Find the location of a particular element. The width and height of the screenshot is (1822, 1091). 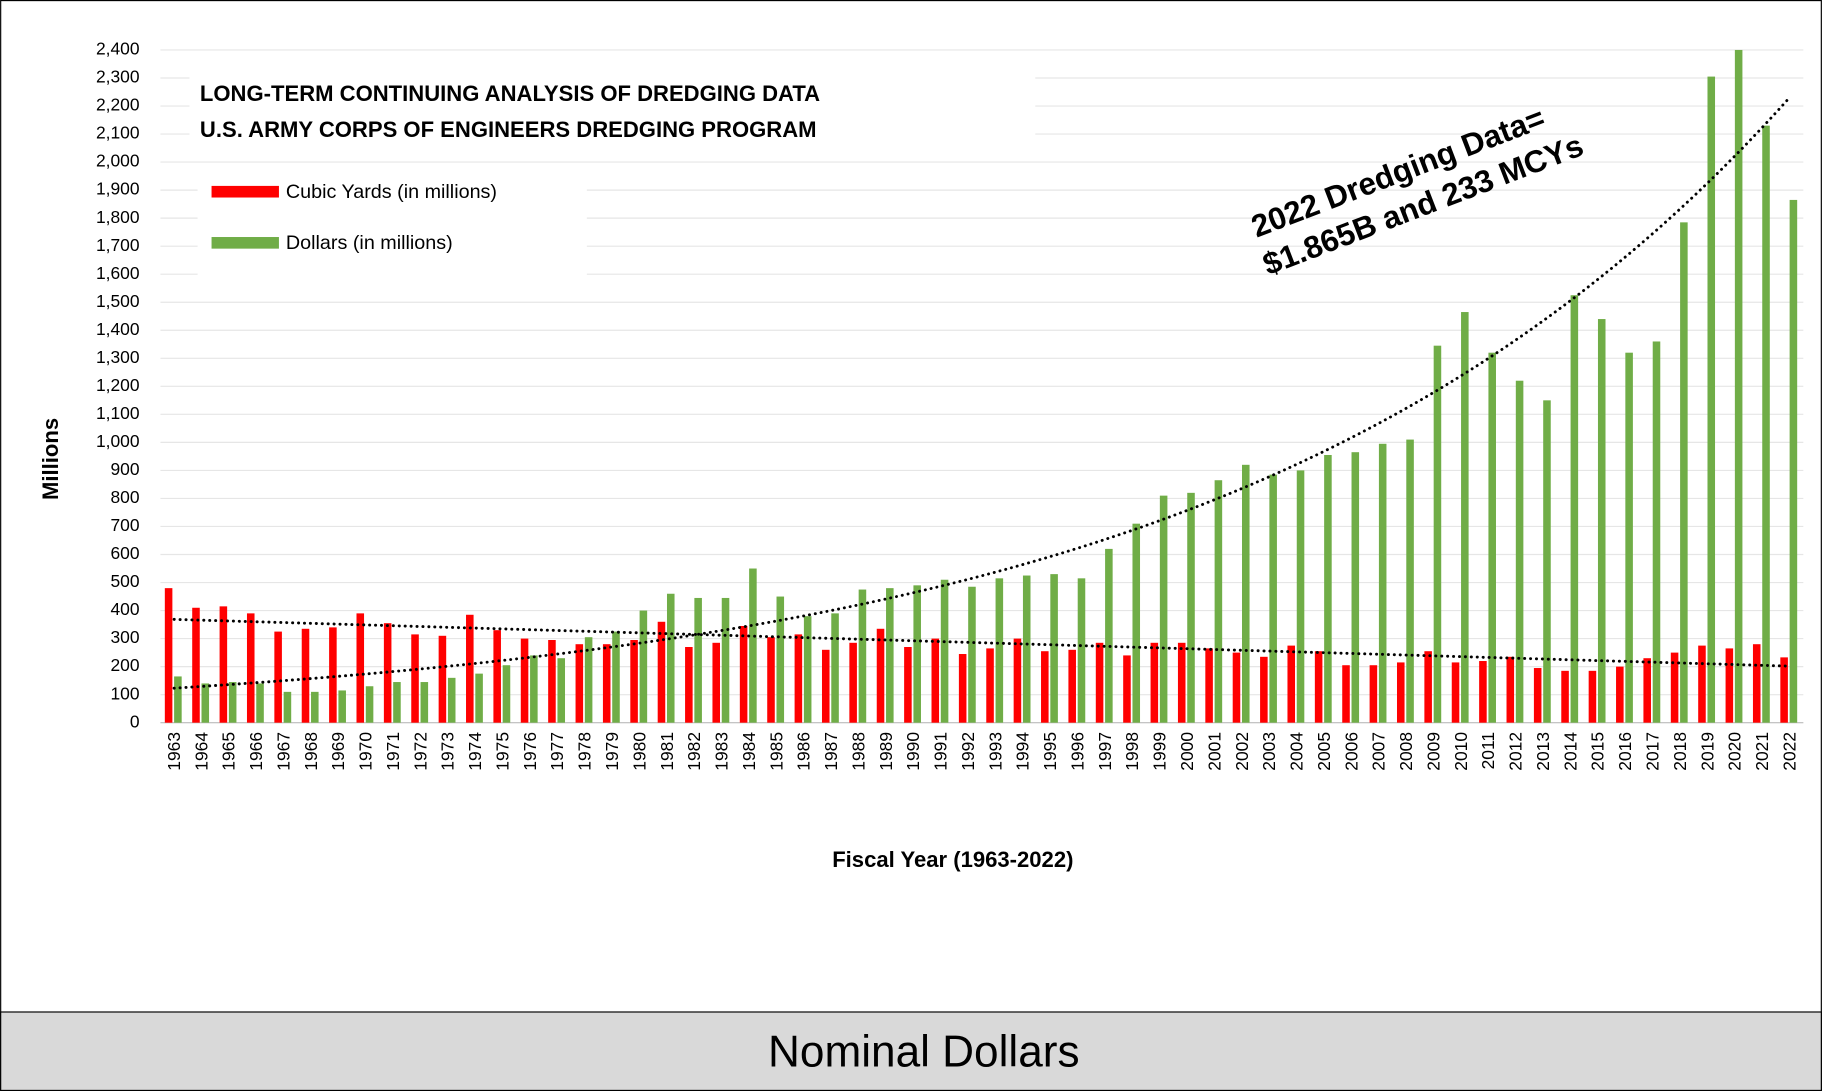

x-axis-label: Fiscal Year (1963-2022) is located at coordinates (952, 859).